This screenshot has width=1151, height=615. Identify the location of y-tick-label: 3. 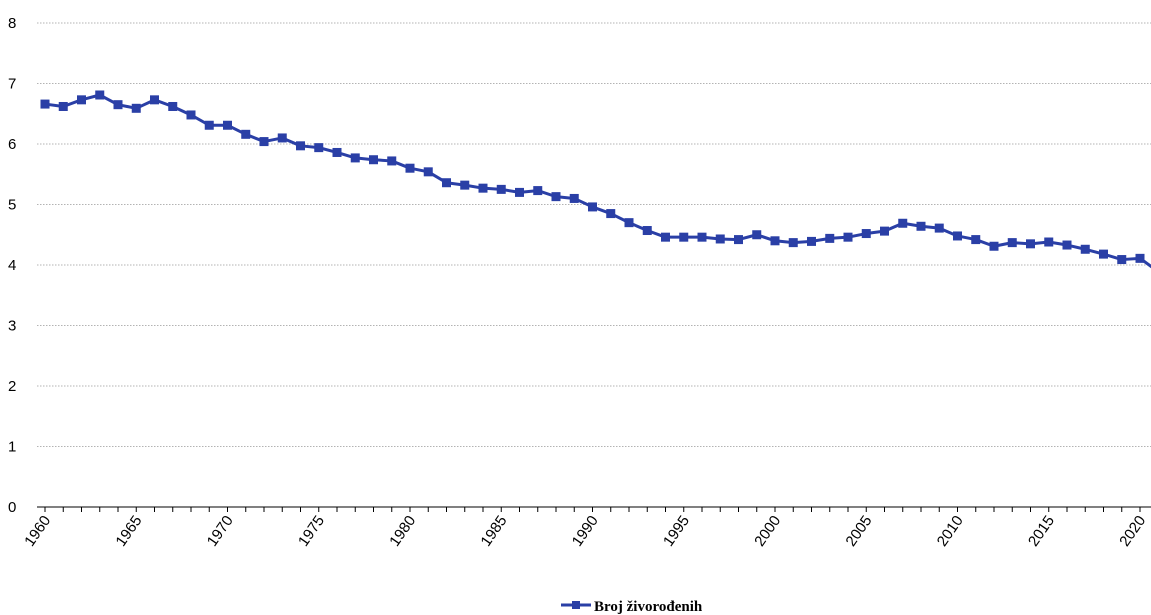
(12, 326).